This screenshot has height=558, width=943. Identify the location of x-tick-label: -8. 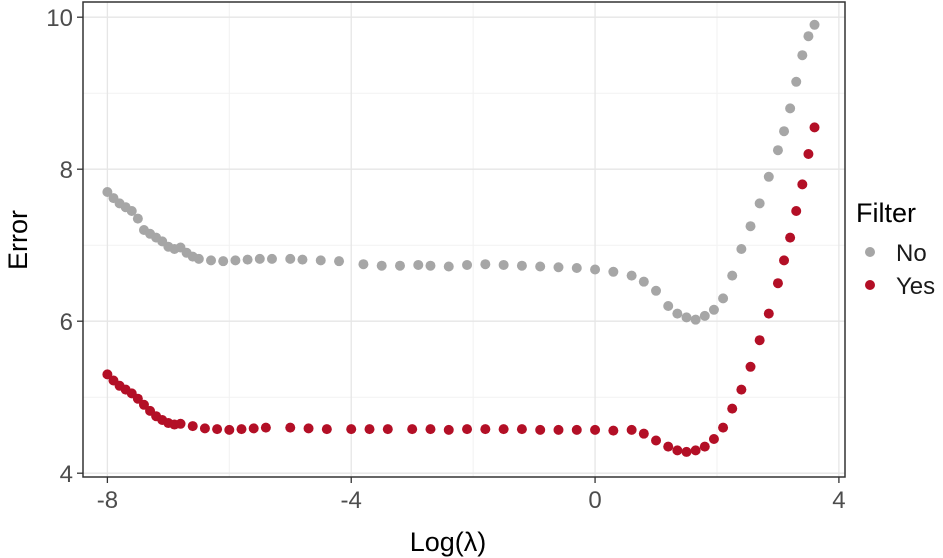
(107, 500).